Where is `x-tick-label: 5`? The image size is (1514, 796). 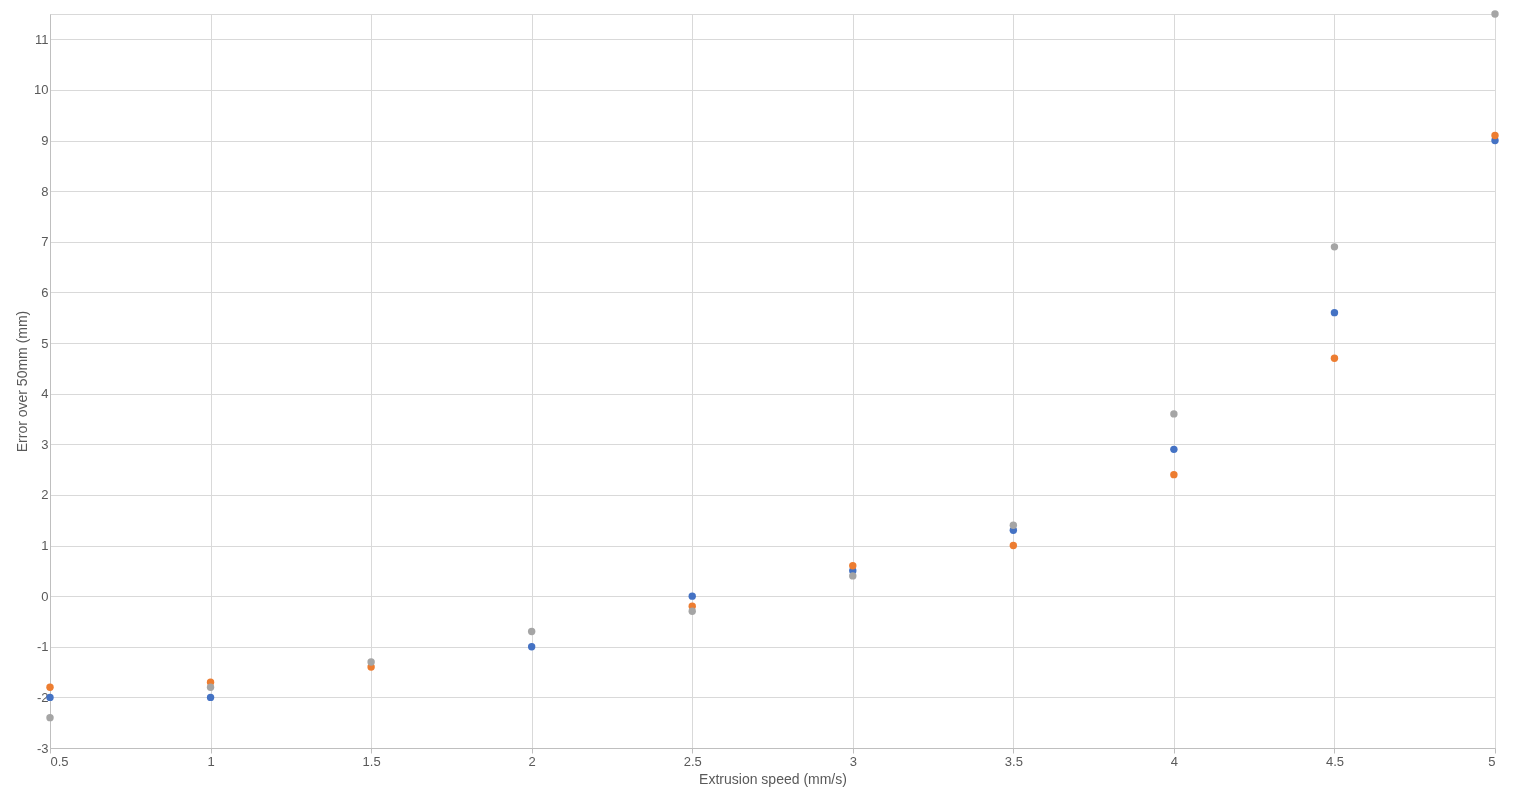 x-tick-label: 5 is located at coordinates (1492, 761).